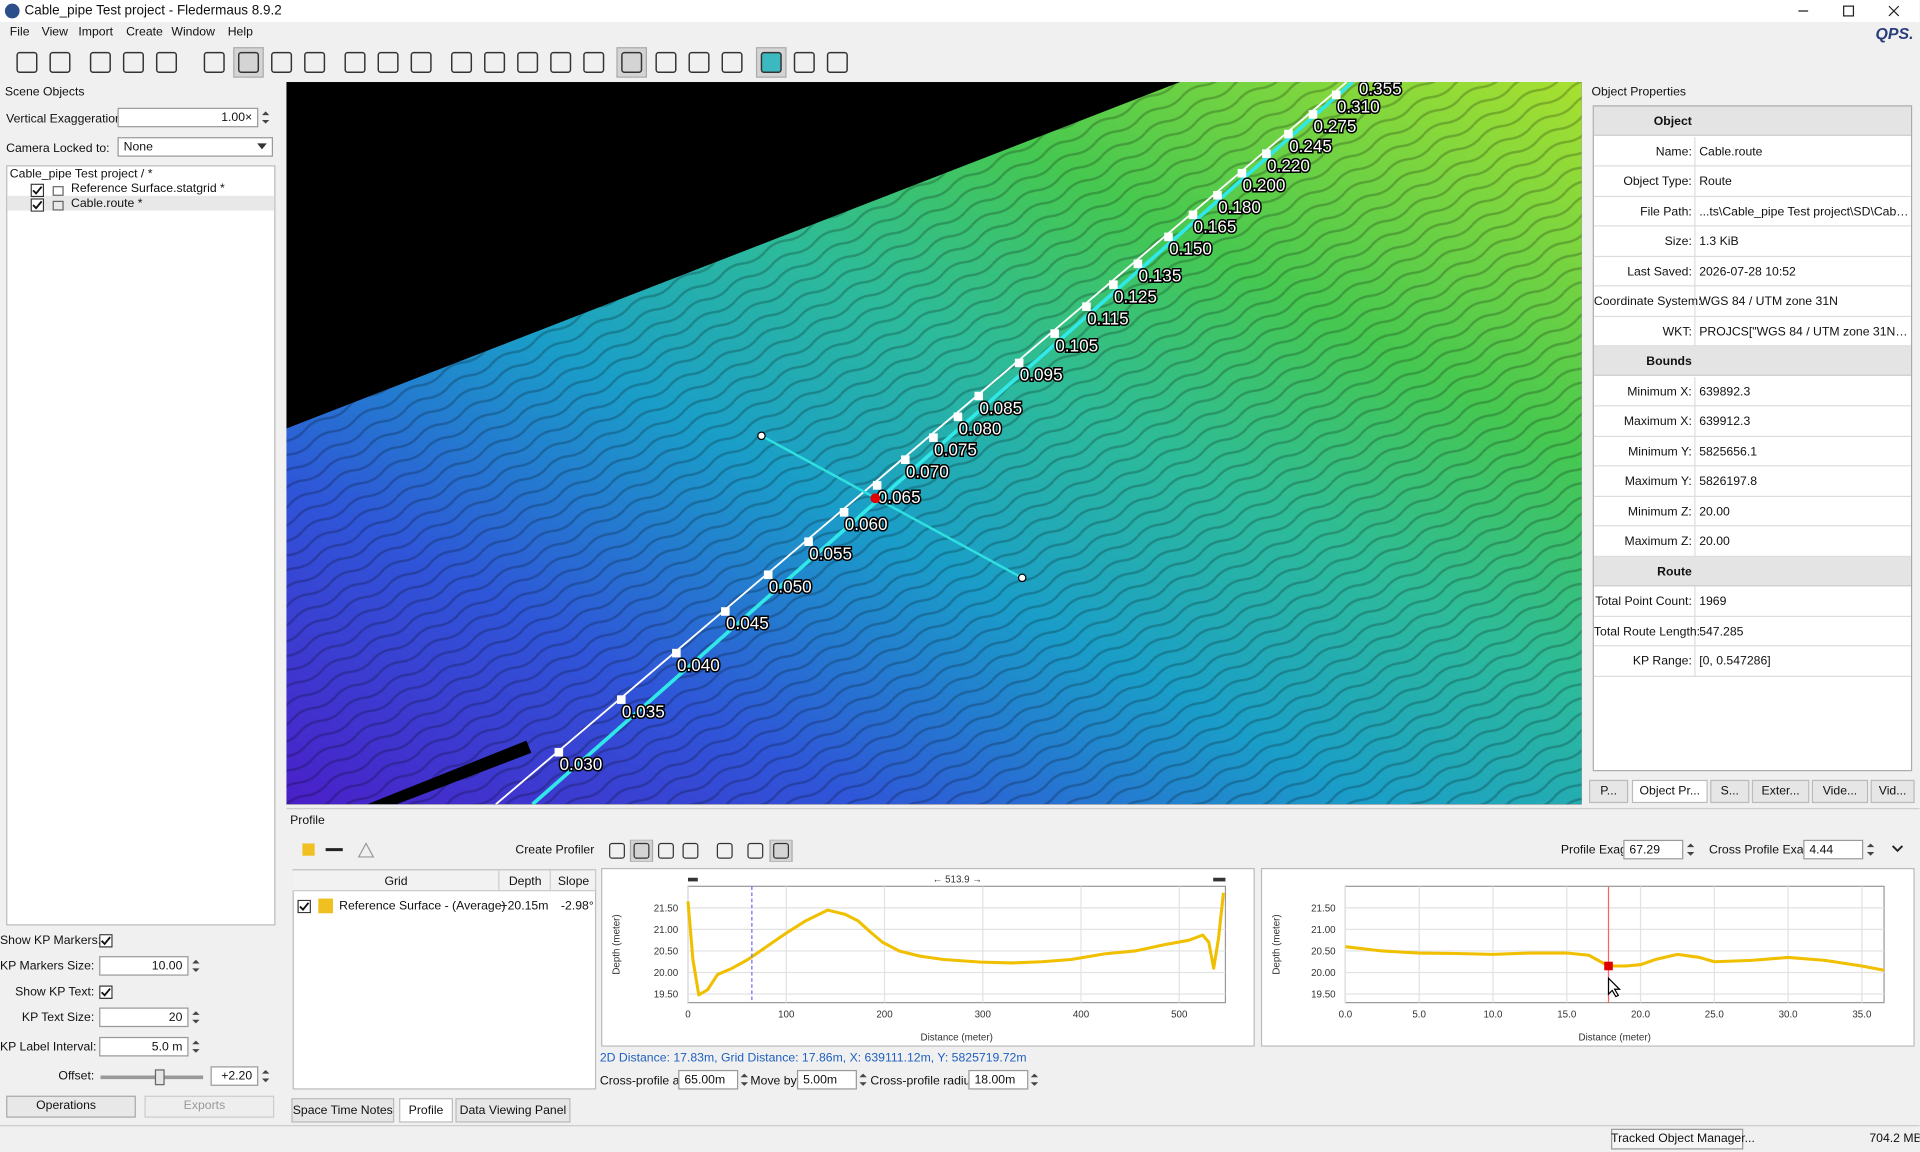  I want to click on vertical-exaggeration: 1.00×, so click(188, 117).